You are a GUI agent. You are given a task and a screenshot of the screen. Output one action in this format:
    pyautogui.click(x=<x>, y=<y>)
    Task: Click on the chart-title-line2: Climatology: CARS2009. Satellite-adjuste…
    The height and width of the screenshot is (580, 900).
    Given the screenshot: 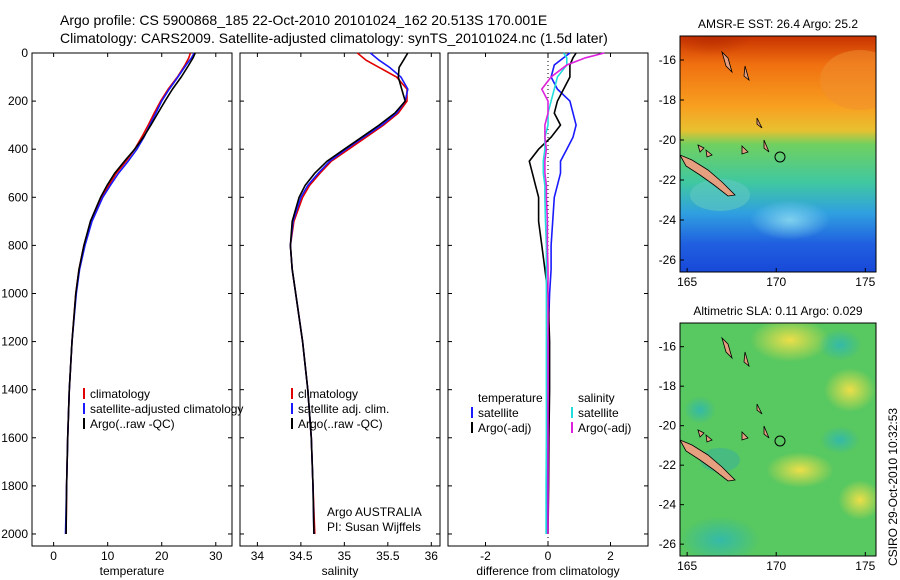 What is the action you would take?
    pyautogui.click(x=334, y=38)
    